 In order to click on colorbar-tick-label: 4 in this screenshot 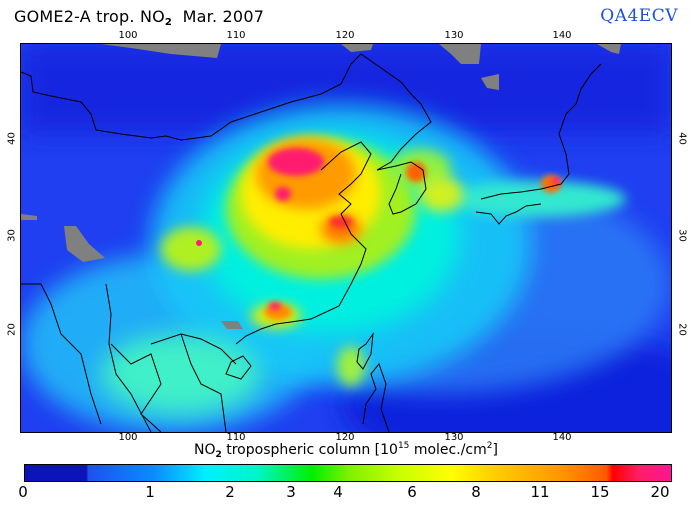, I will do `click(338, 492)`.